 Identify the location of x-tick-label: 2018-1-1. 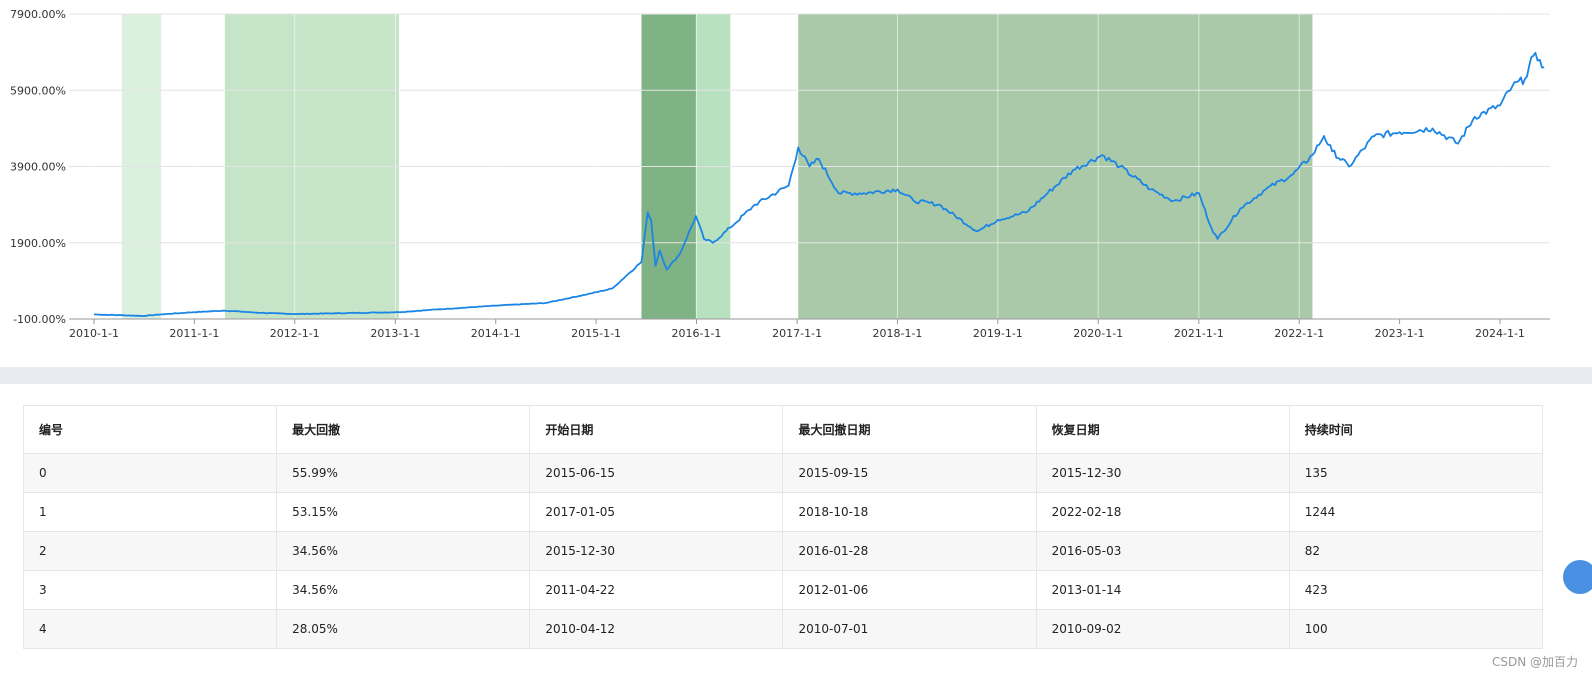
(898, 333).